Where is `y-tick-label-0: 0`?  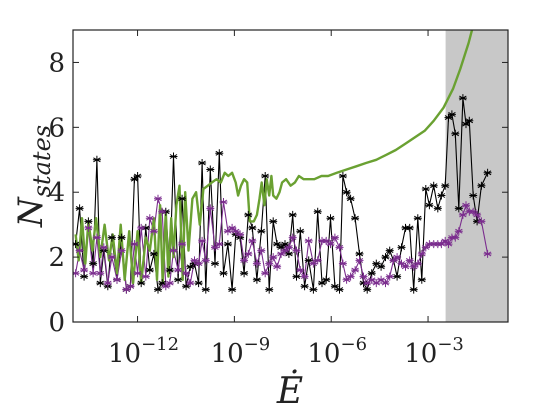
y-tick-label-0: 0 is located at coordinates (56, 323).